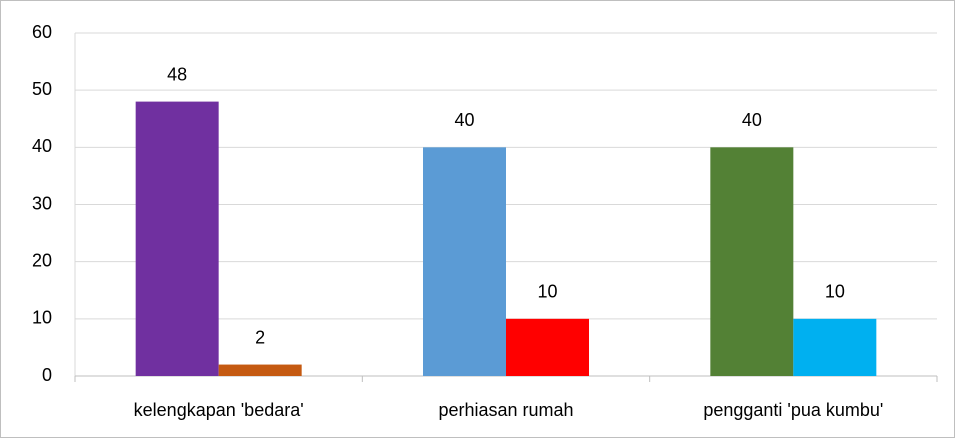  Describe the element at coordinates (260, 337) in the screenshot. I see `data-label: 2` at that location.